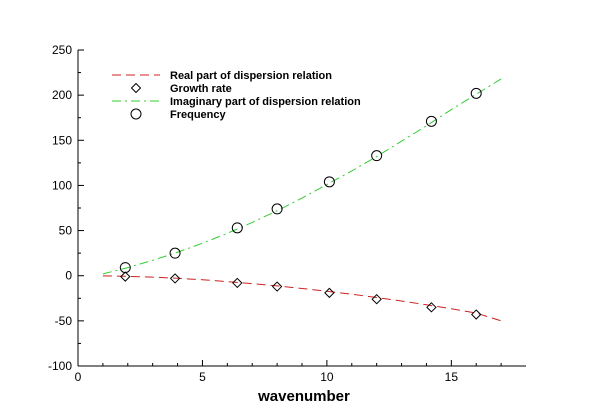  I want to click on legend-label: Frequency, so click(198, 115).